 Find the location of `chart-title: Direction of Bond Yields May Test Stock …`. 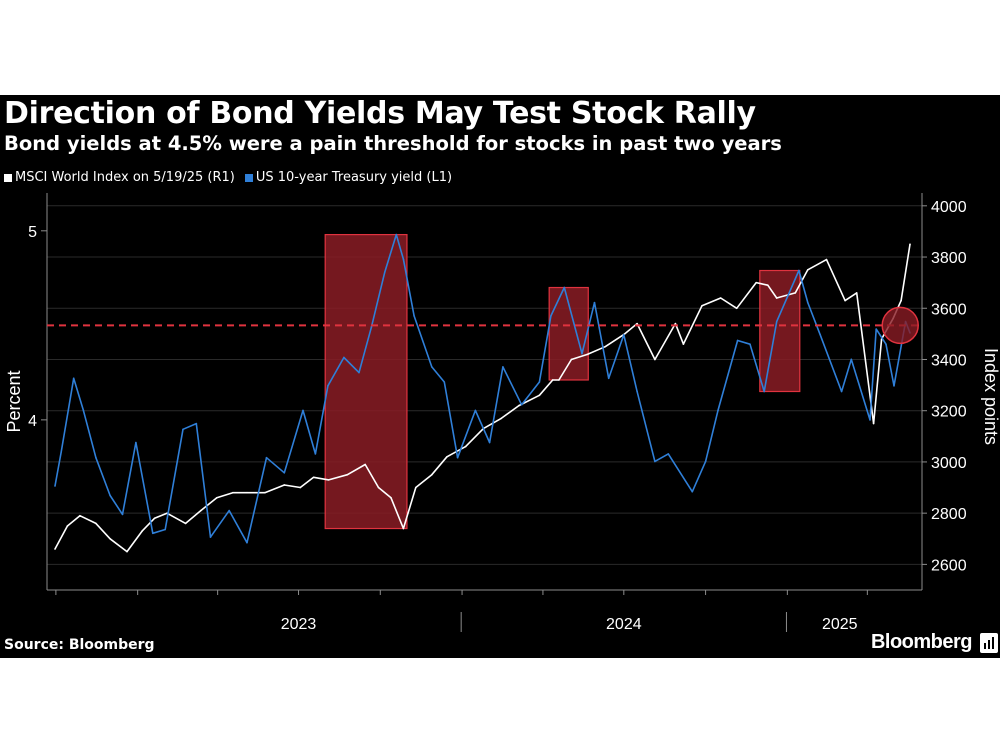

chart-title: Direction of Bond Yields May Test Stock … is located at coordinates (380, 113).